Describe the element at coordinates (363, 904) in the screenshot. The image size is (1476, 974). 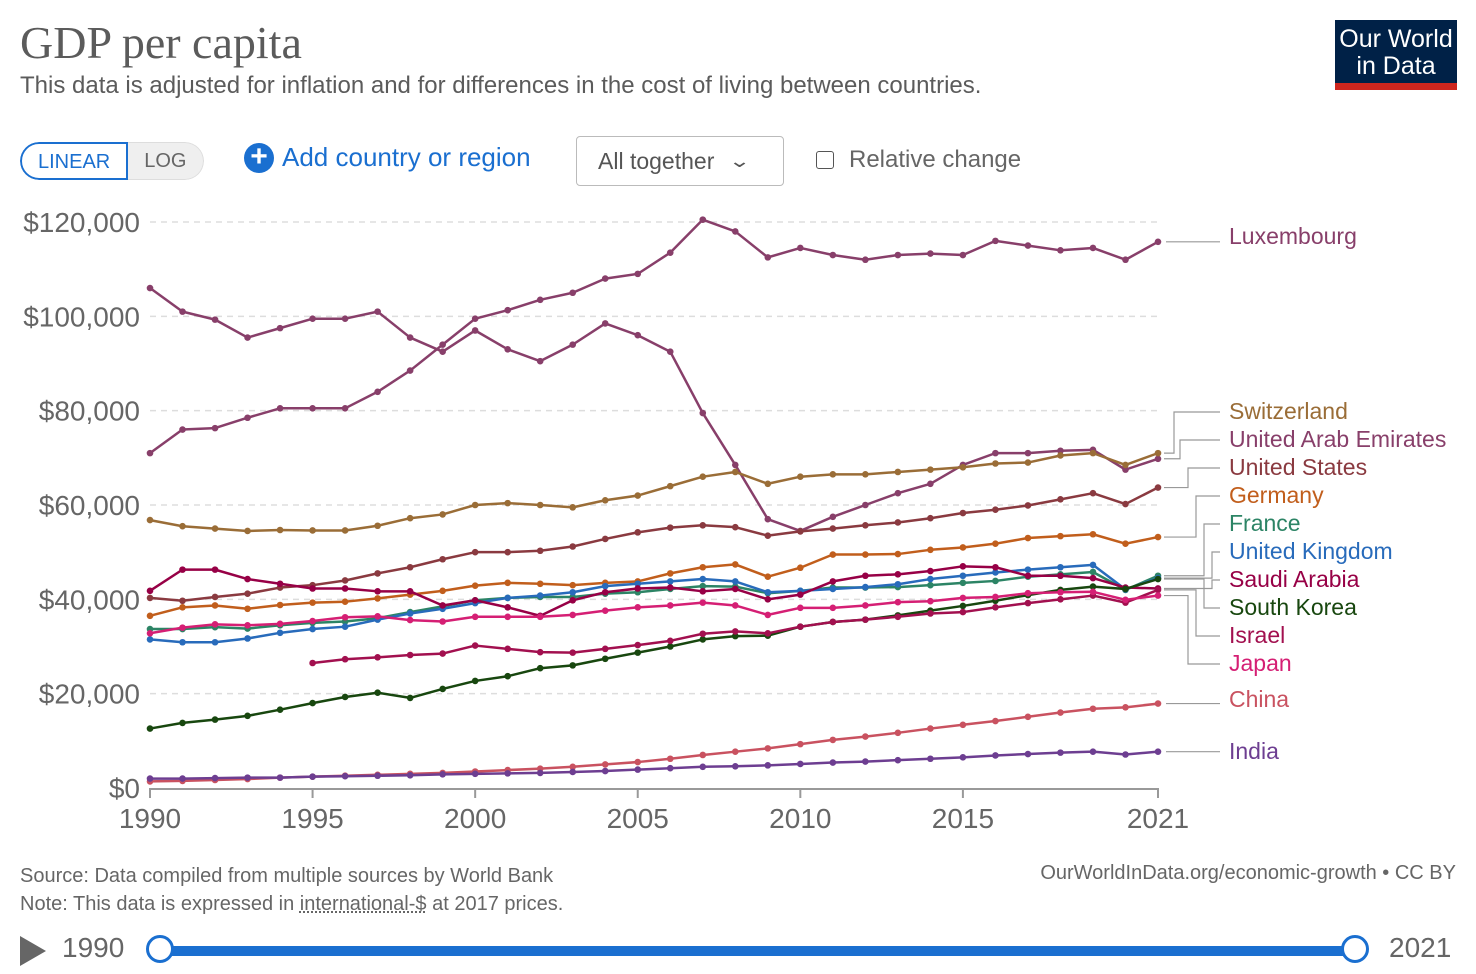
I see `international-dollar-link: international-$` at that location.